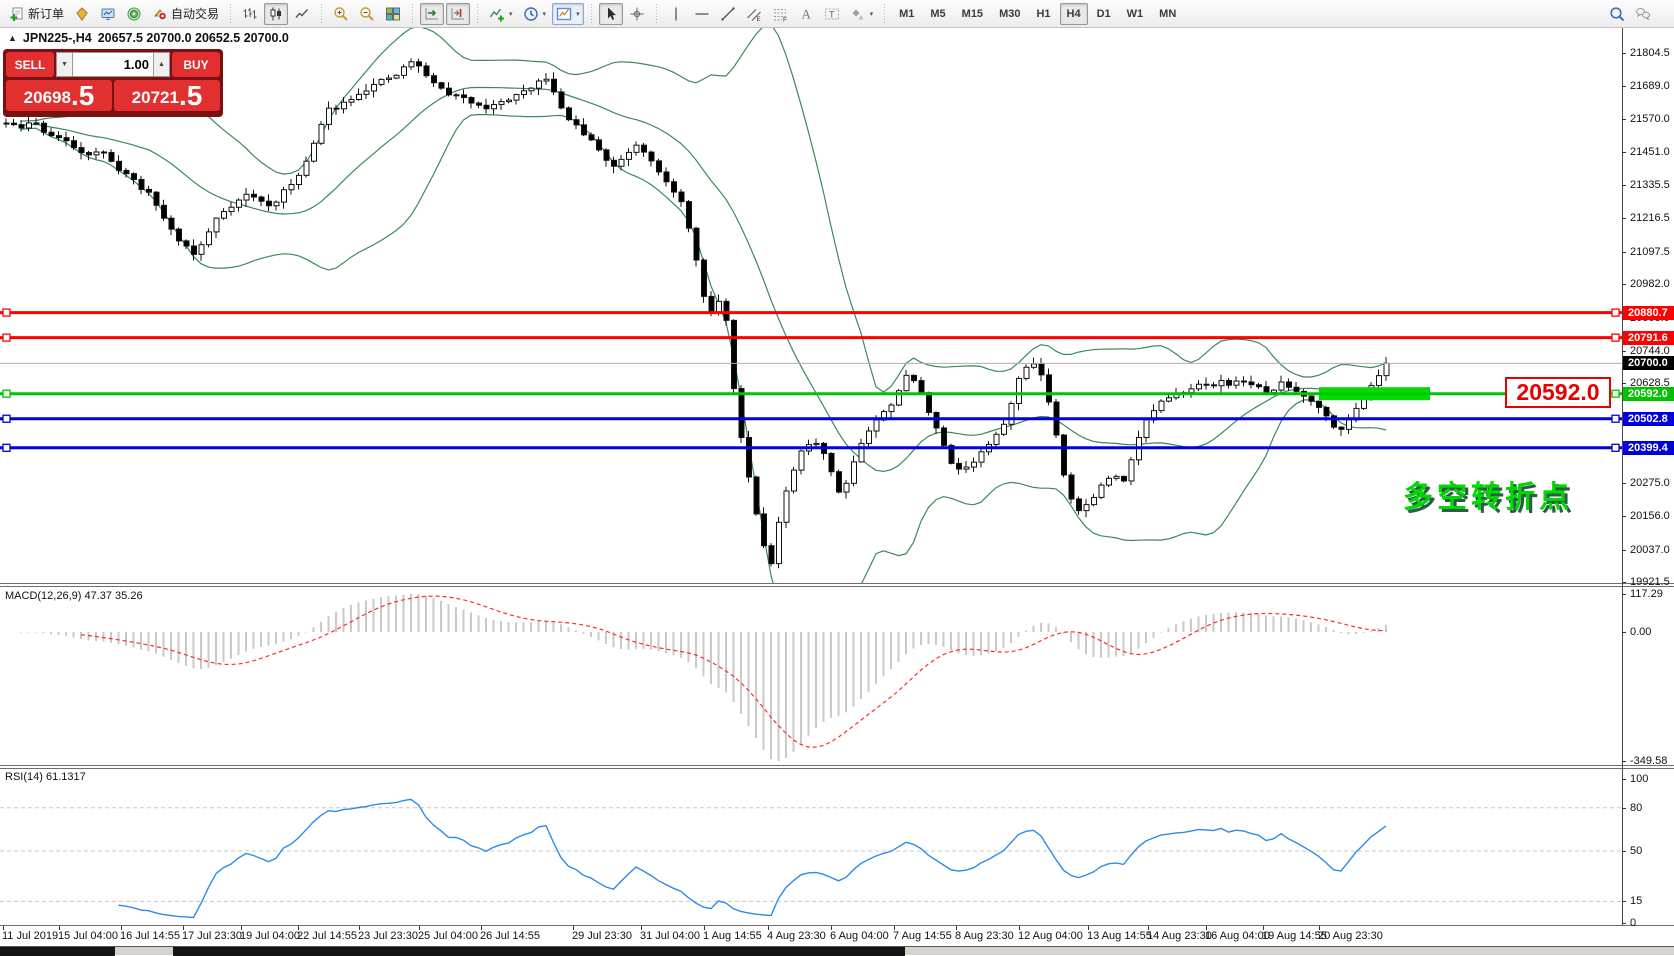 Image resolution: width=1674 pixels, height=956 pixels. What do you see at coordinates (322, 13) in the screenshot?
I see `toolbar-separator` at bounding box center [322, 13].